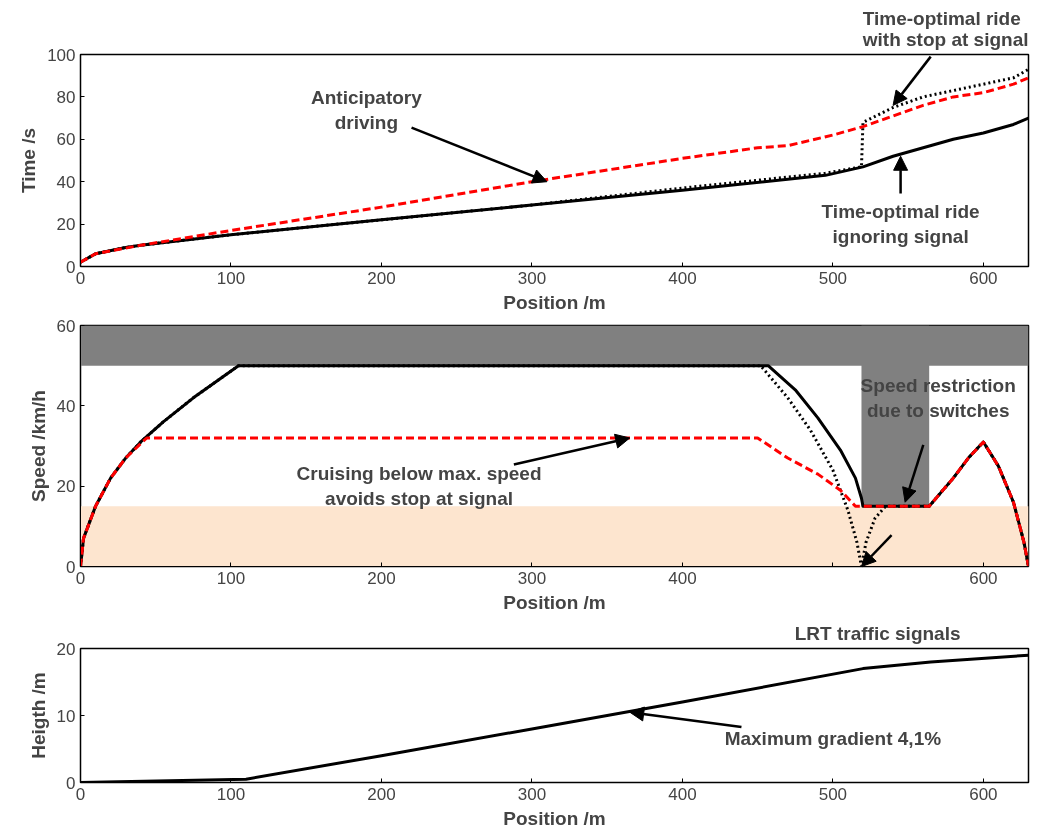  What do you see at coordinates (38, 446) in the screenshot?
I see `y-axis-title: Speed /km/h` at bounding box center [38, 446].